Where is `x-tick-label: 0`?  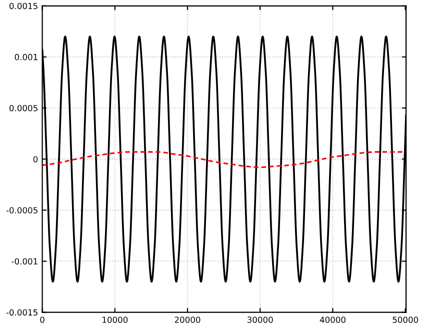 x-tick-label: 0 is located at coordinates (42, 319).